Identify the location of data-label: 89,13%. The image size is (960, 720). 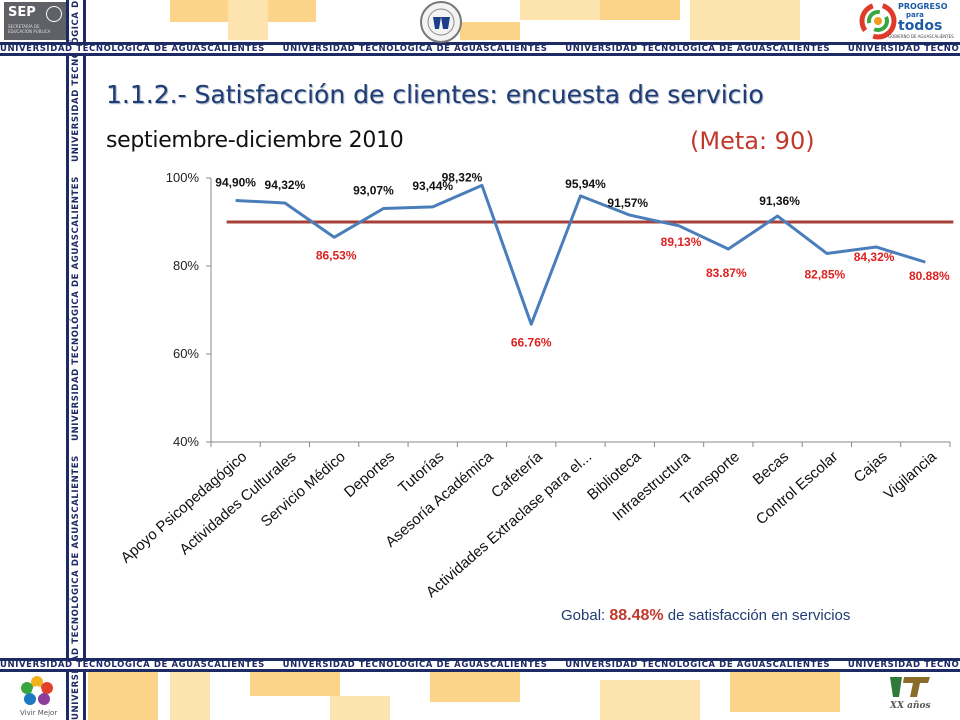
(681, 242).